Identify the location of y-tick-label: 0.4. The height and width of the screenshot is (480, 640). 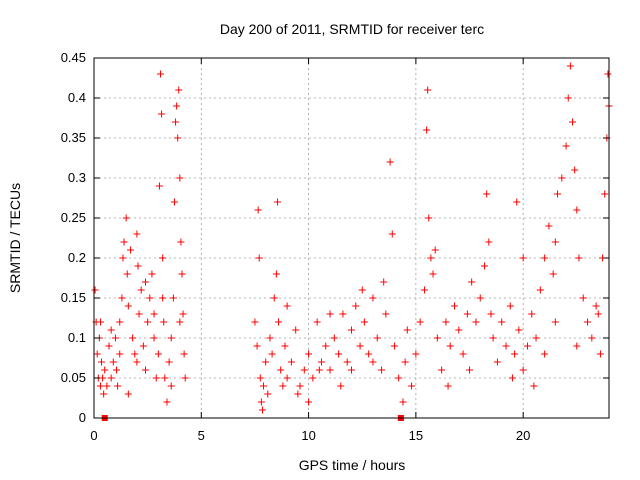
(77, 97).